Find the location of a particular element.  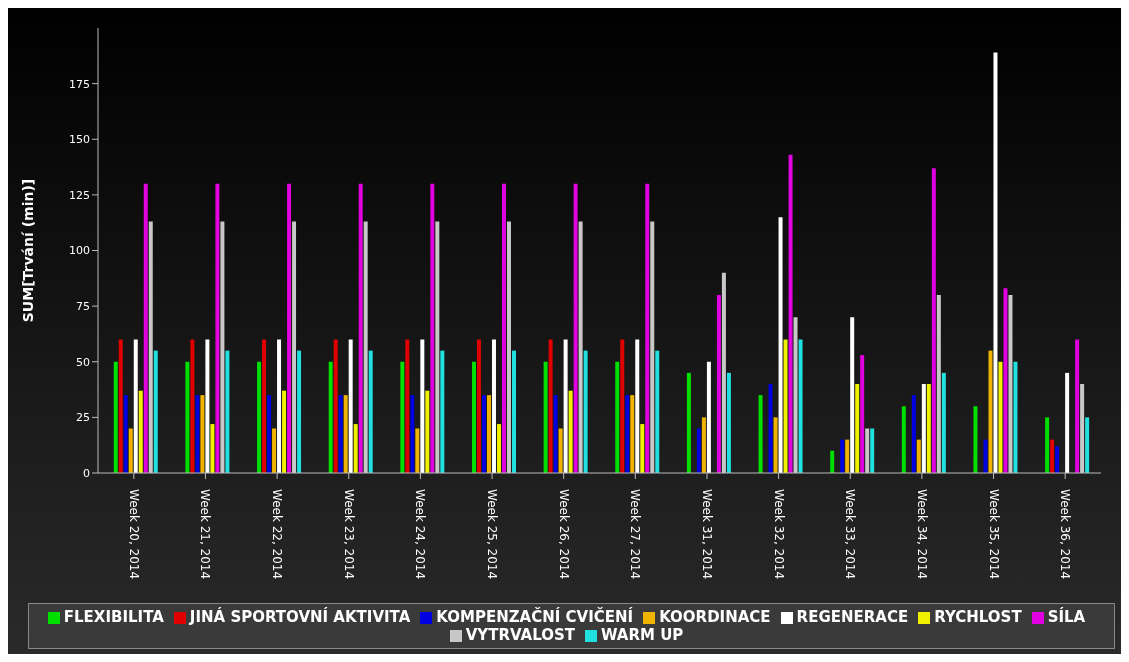

y-axis-title: SUM[Trvání (min)] is located at coordinates (27, 250).